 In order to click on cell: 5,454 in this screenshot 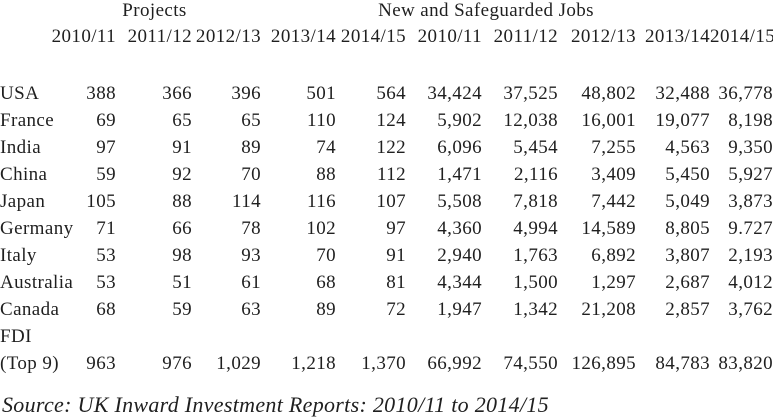, I will do `click(536, 147)`.